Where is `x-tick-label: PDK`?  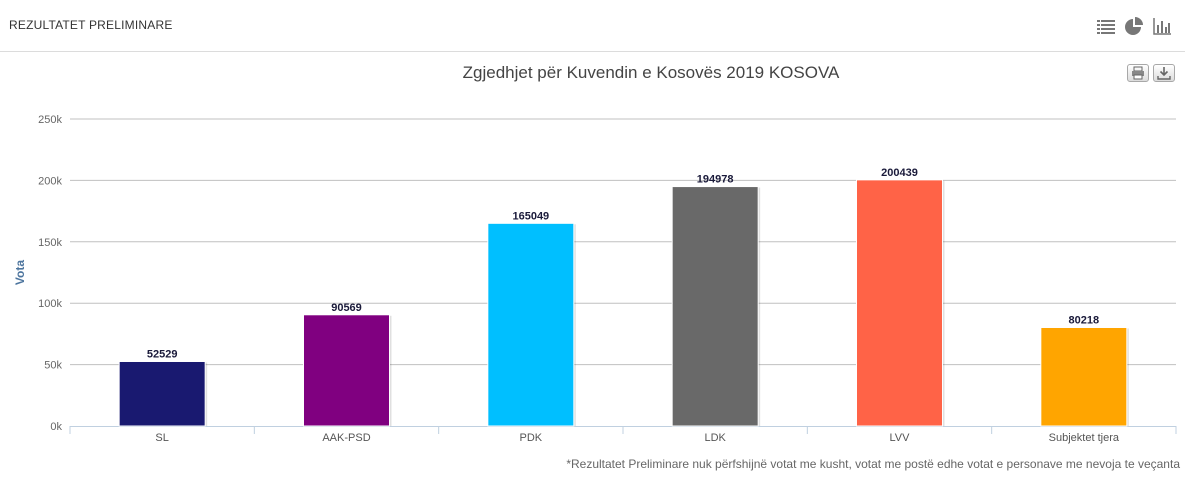
x-tick-label: PDK is located at coordinates (531, 438).